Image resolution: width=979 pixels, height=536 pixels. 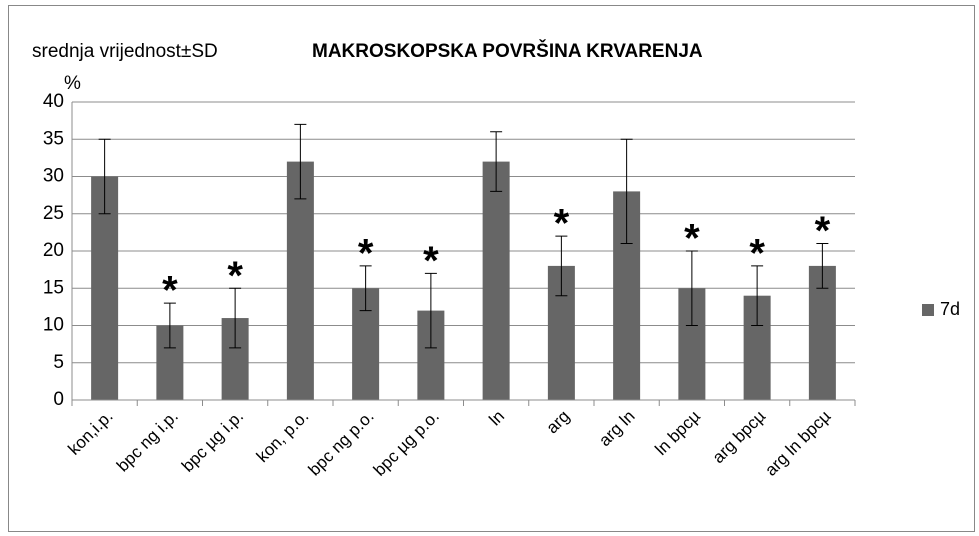 What do you see at coordinates (147, 441) in the screenshot?
I see `x-tick-label: bpc ng i.p.` at bounding box center [147, 441].